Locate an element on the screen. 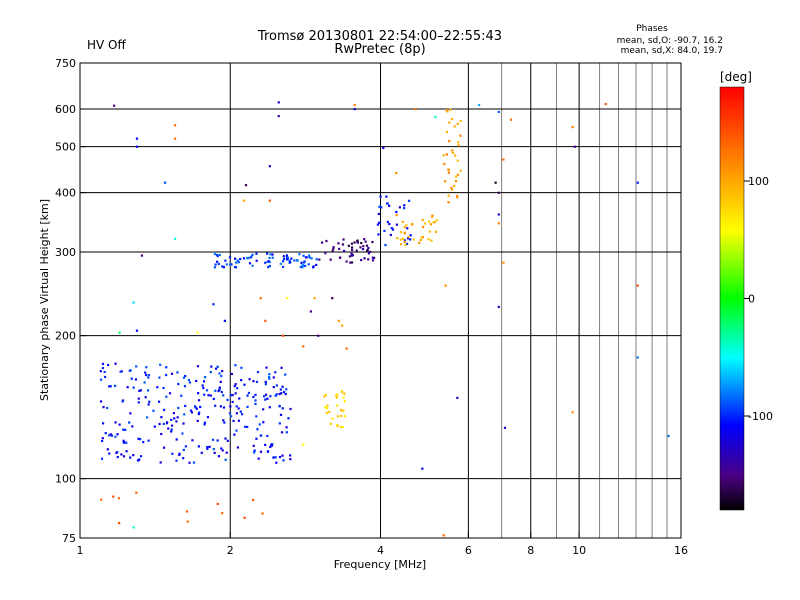 The image size is (800, 600). stats-line-x: mean, sd,X: 84.0, 19.7 is located at coordinates (672, 51).